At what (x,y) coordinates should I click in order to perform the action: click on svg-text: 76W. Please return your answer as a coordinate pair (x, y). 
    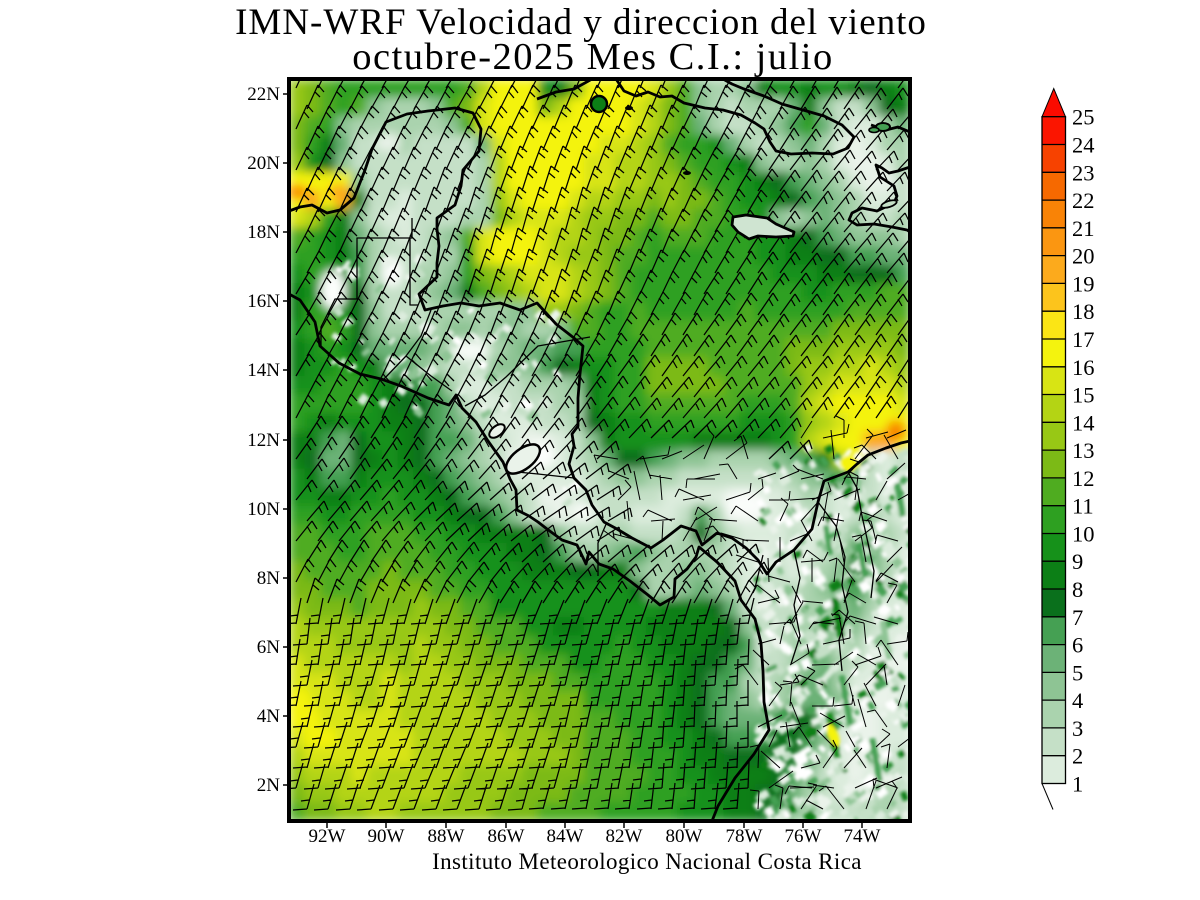
    Looking at the image, I should click on (803, 836).